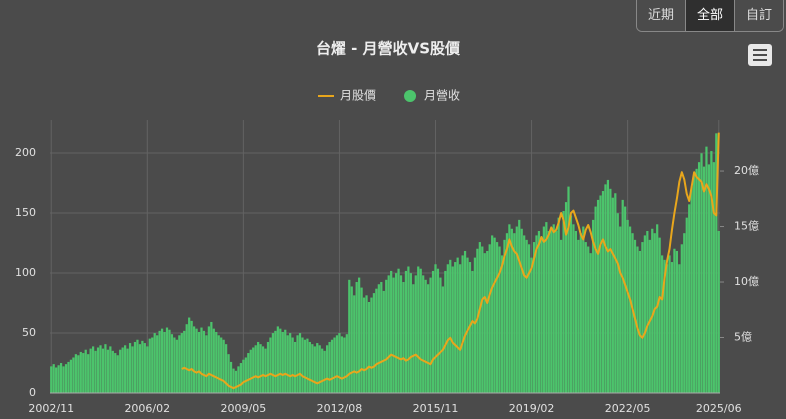  What do you see at coordinates (25, 272) in the screenshot?
I see `y-tick-label: 100` at bounding box center [25, 272].